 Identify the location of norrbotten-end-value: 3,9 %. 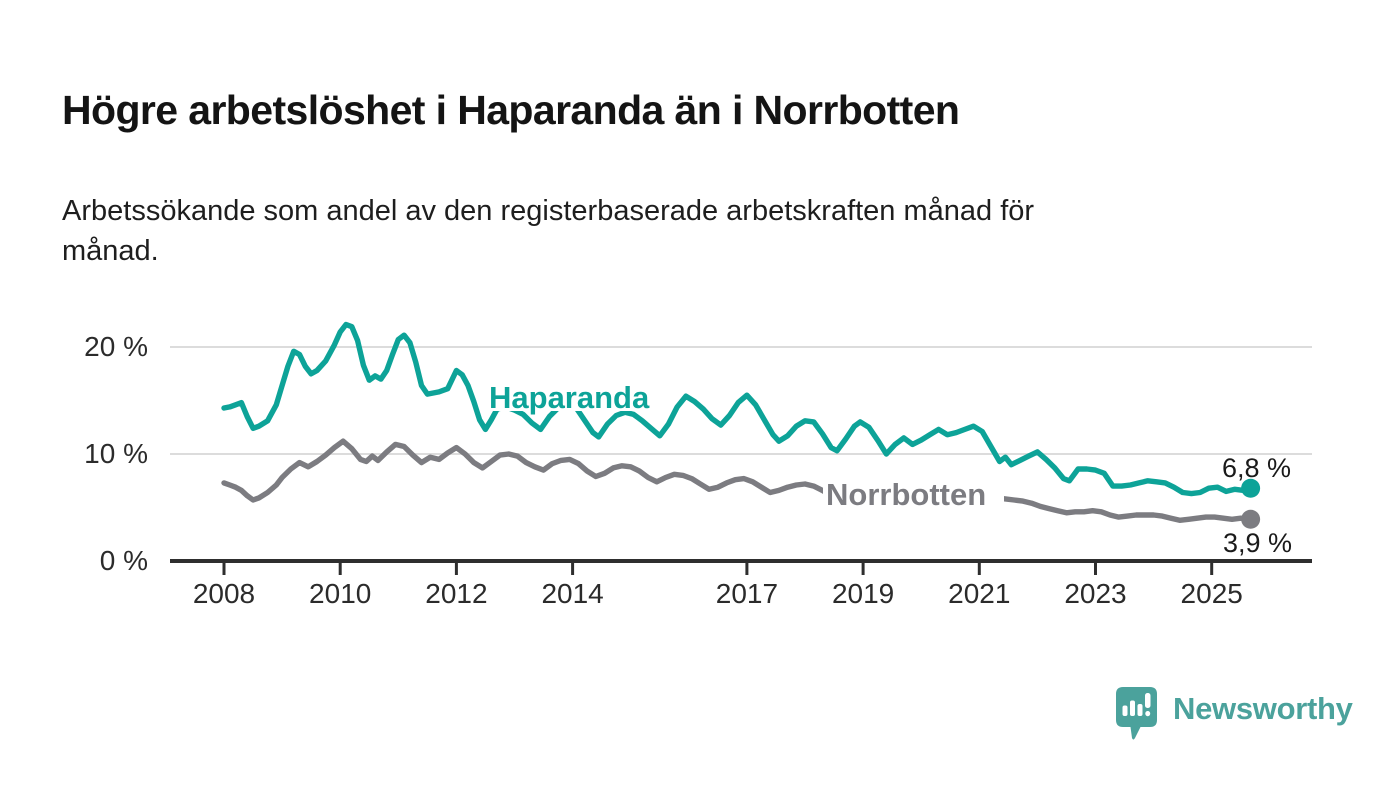
(1257, 543).